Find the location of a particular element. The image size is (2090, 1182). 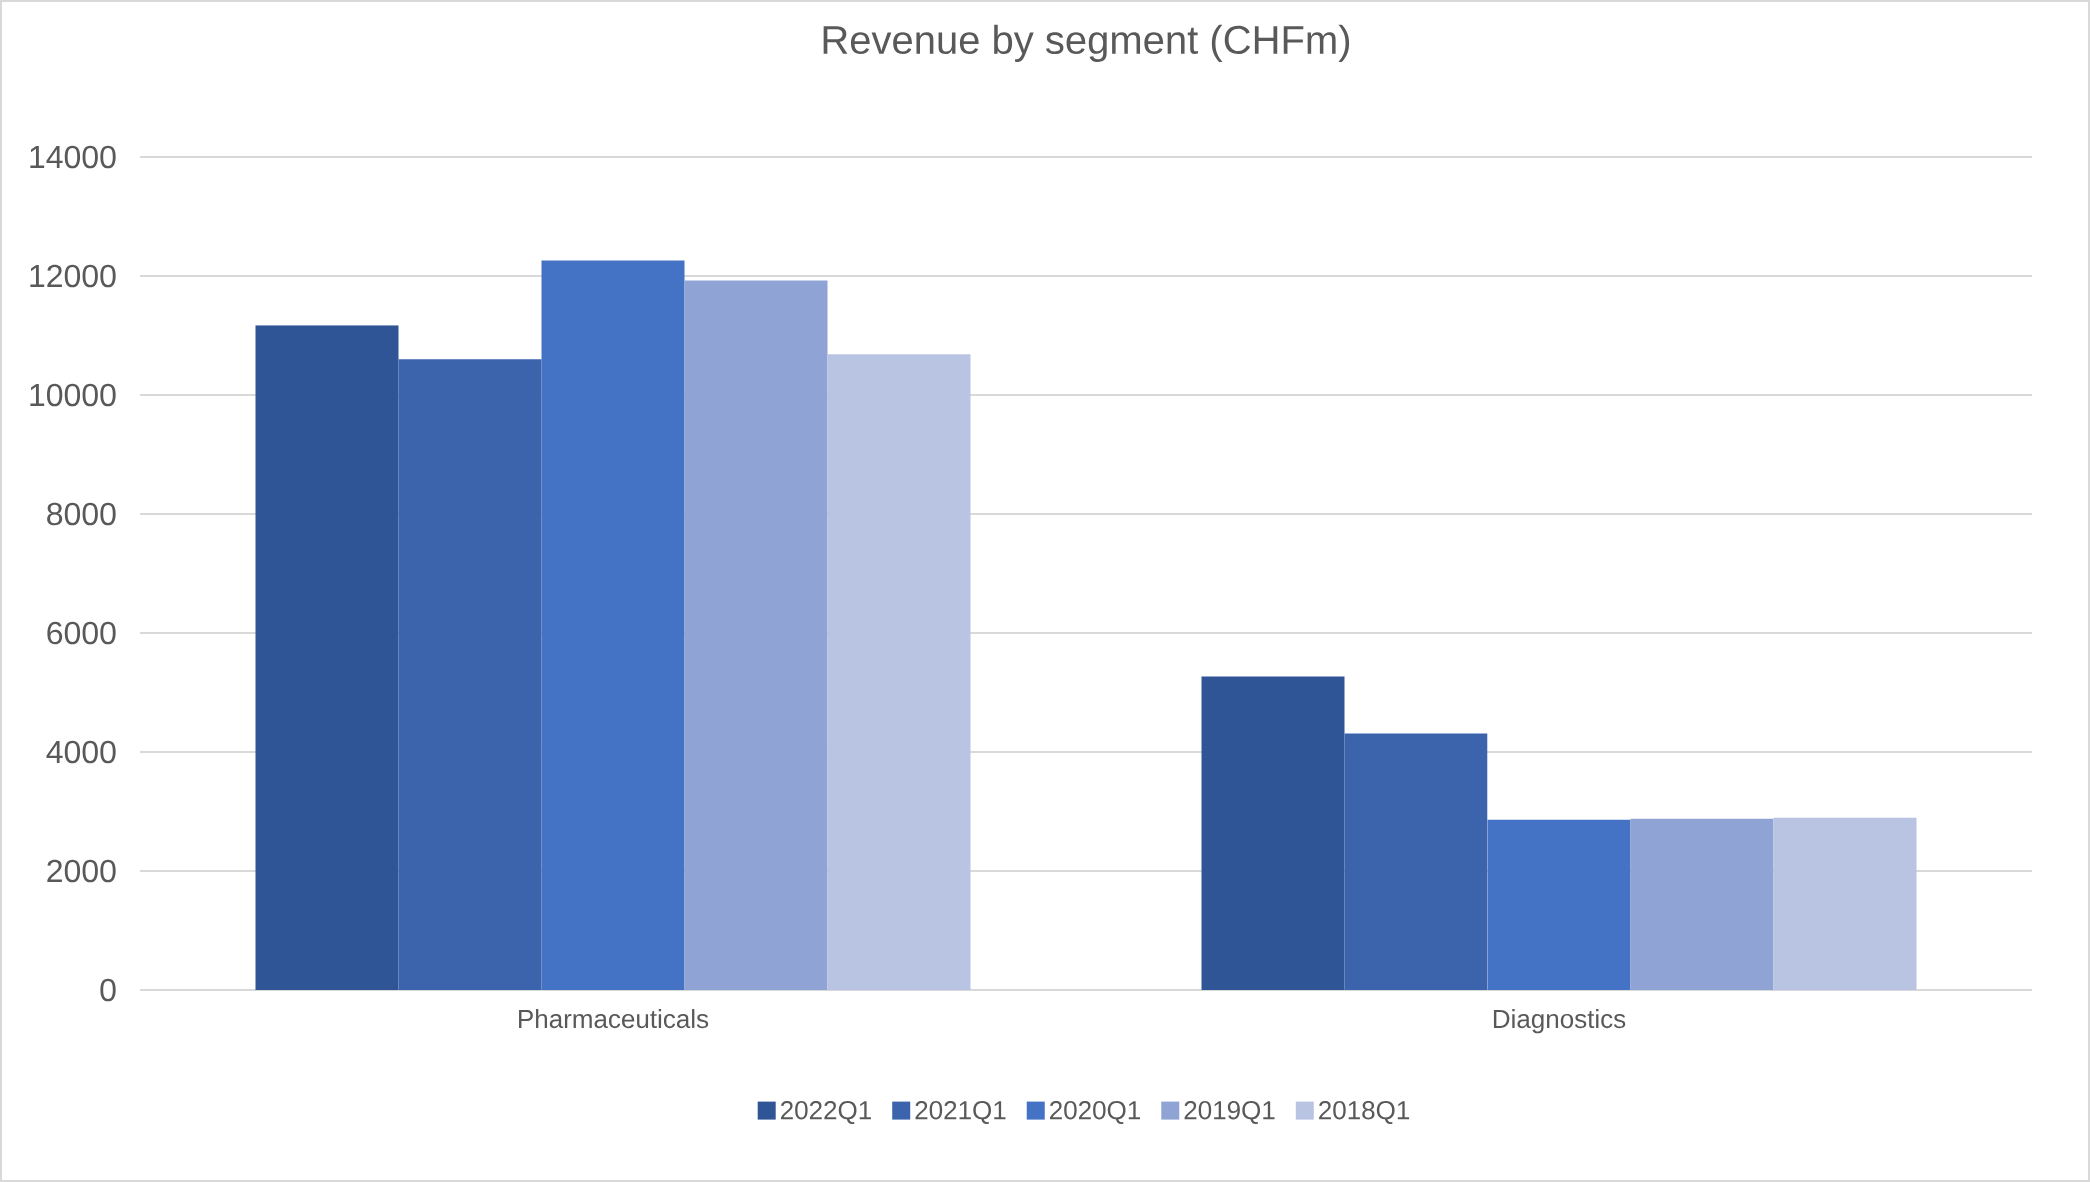

y-tick-label: 2000 is located at coordinates (81, 871).